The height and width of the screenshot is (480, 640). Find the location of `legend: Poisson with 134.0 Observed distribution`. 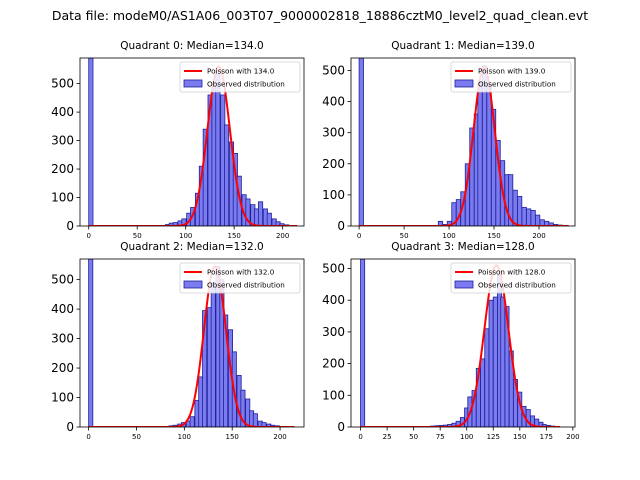

legend: Poisson with 134.0 Observed distribution is located at coordinates (240, 77).